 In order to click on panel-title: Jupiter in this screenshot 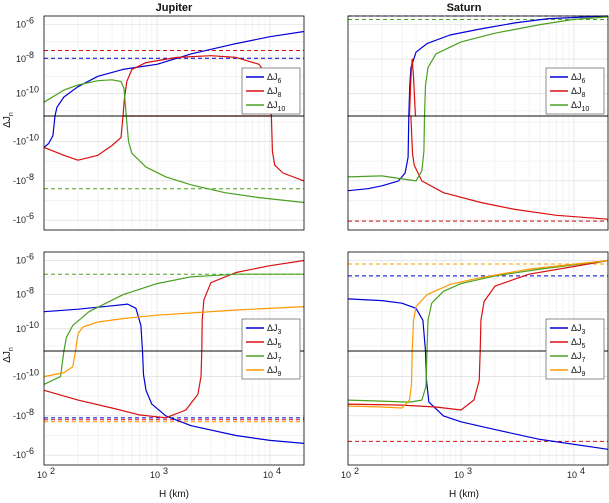, I will do `click(174, 8)`.